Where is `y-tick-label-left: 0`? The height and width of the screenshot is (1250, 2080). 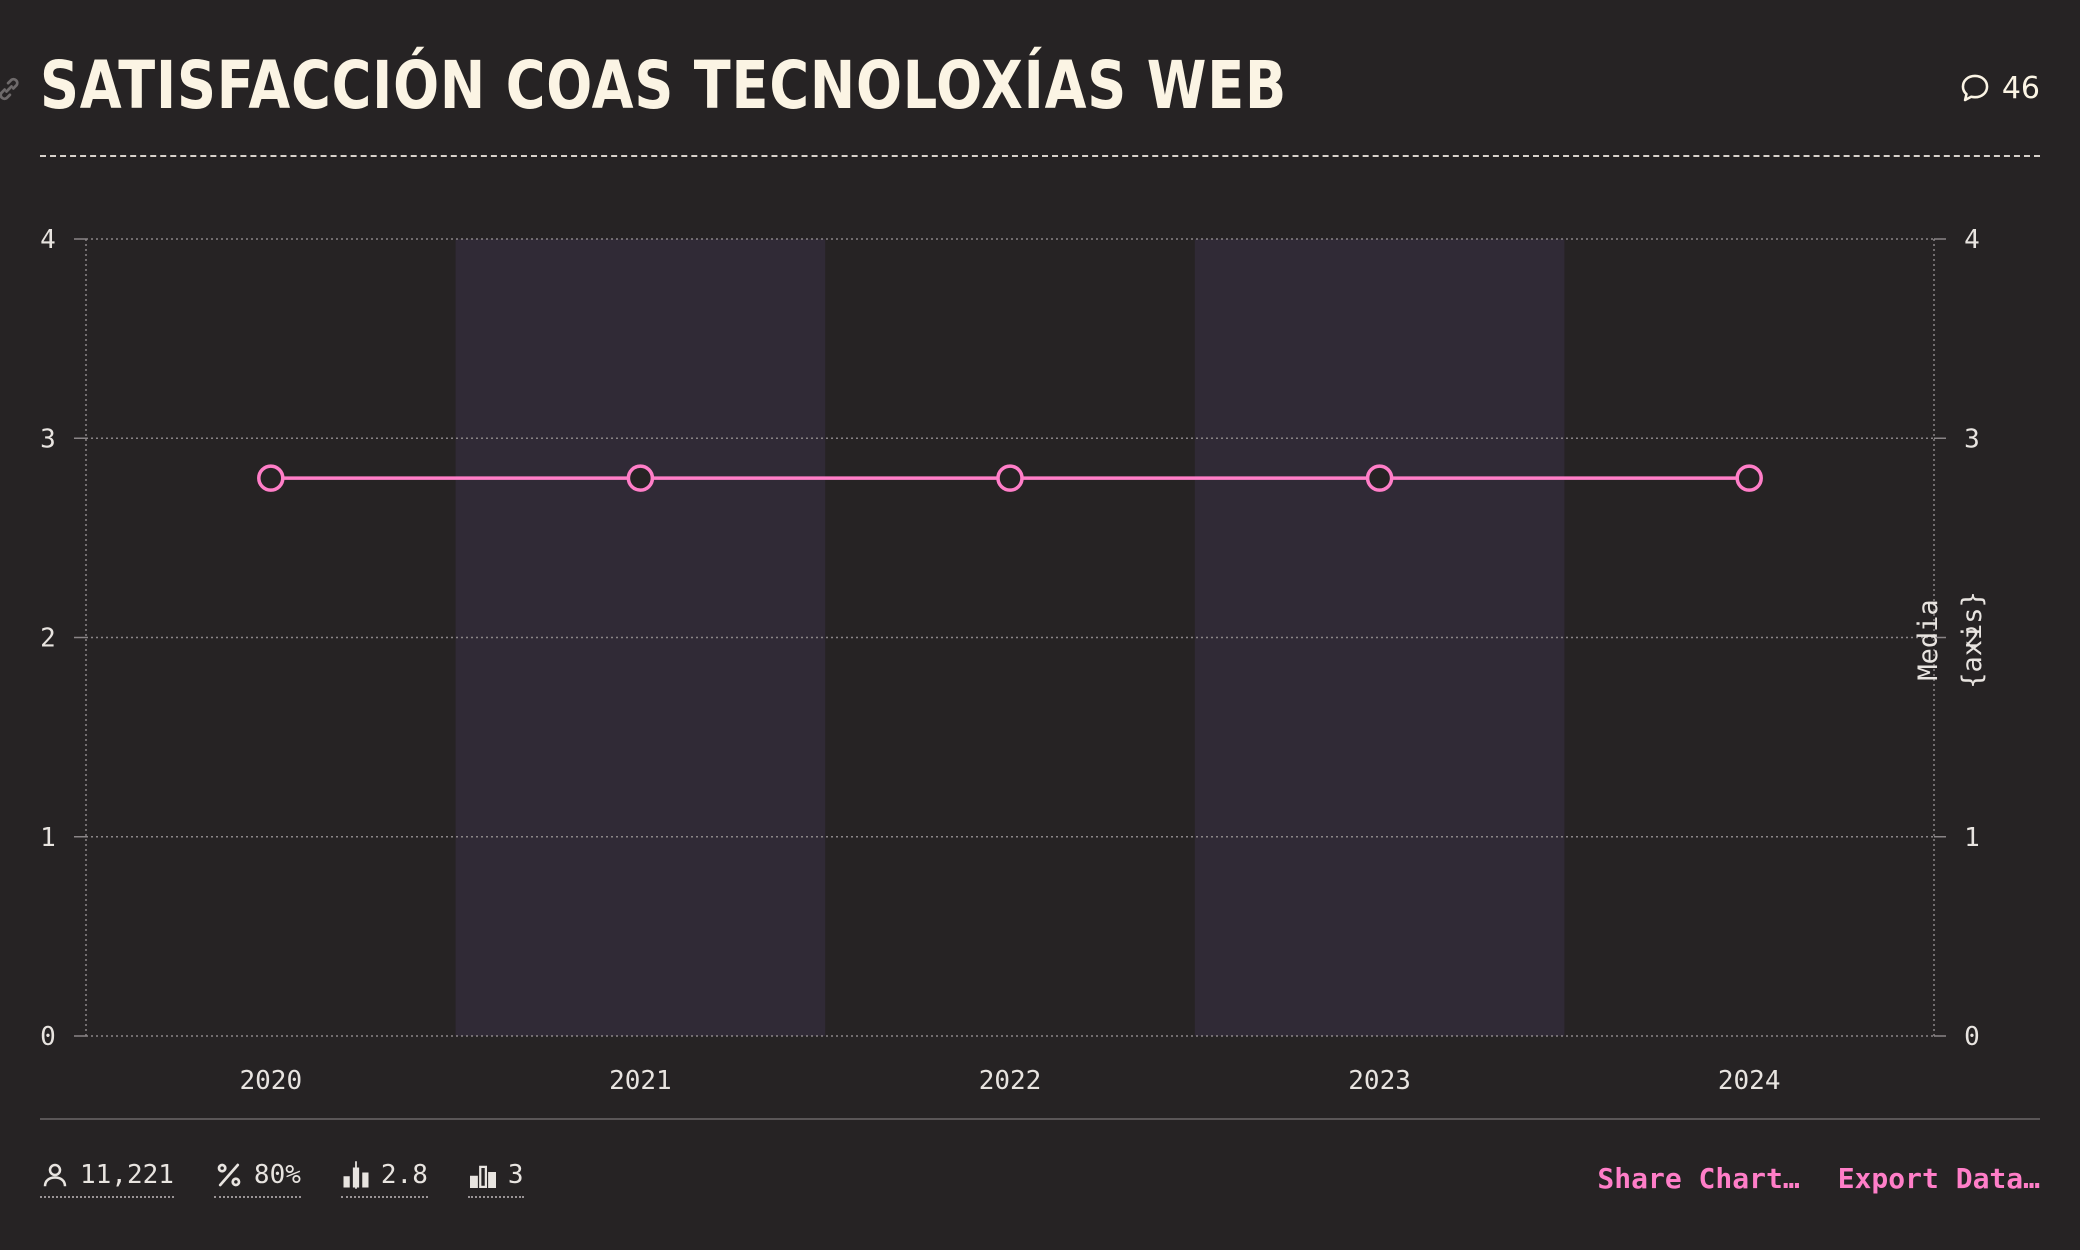
y-tick-label-left: 0 is located at coordinates (48, 1037).